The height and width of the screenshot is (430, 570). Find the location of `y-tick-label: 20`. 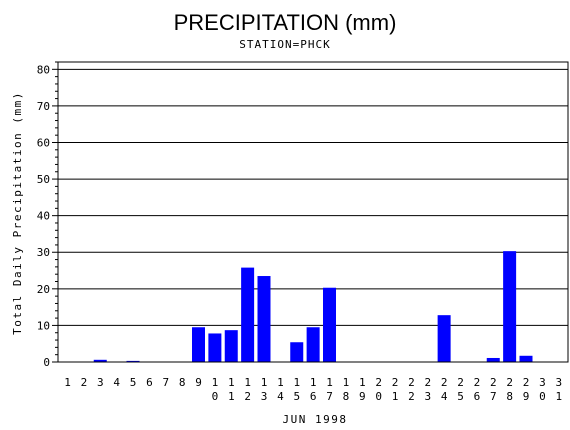

y-tick-label: 20 is located at coordinates (43, 289).